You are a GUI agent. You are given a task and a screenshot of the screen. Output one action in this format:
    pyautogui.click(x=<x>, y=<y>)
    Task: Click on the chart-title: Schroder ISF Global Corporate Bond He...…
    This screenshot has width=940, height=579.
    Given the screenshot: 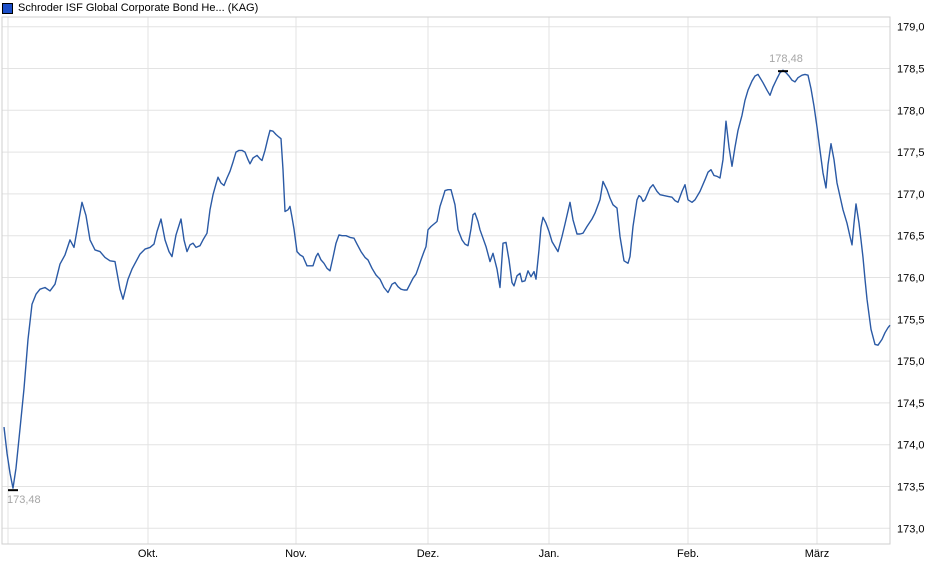 What is the action you would take?
    pyautogui.click(x=138, y=8)
    